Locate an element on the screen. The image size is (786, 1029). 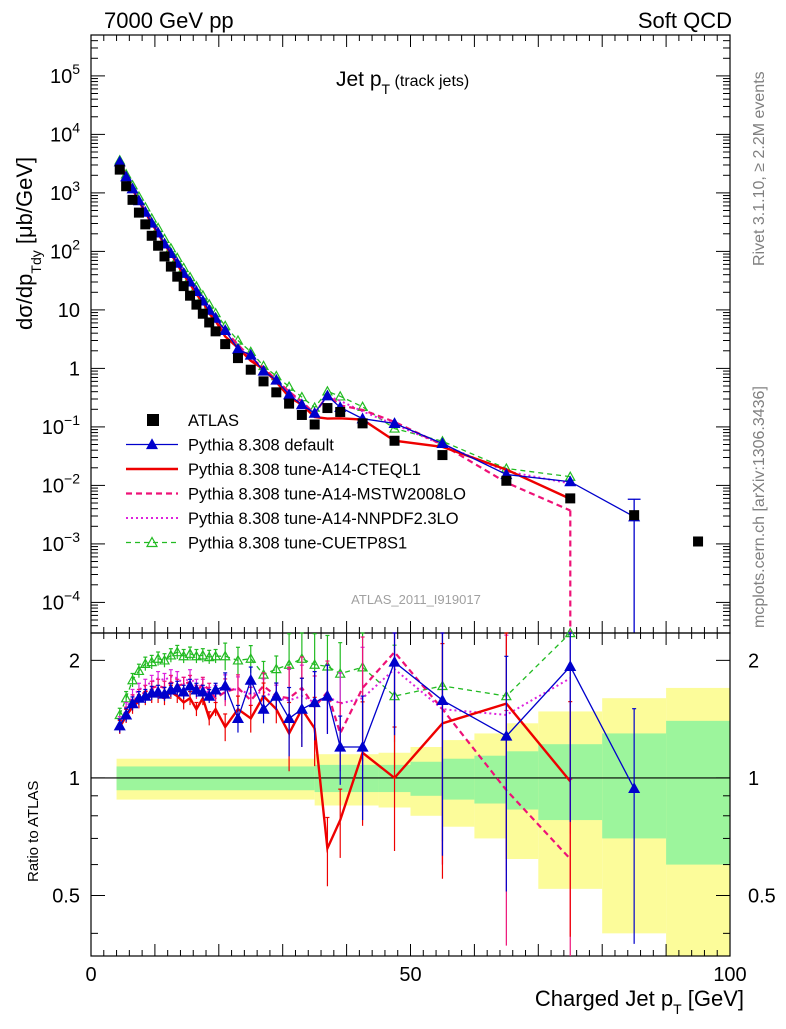
ratio-y-tick-label-right: 0.5 is located at coordinates (762, 897).